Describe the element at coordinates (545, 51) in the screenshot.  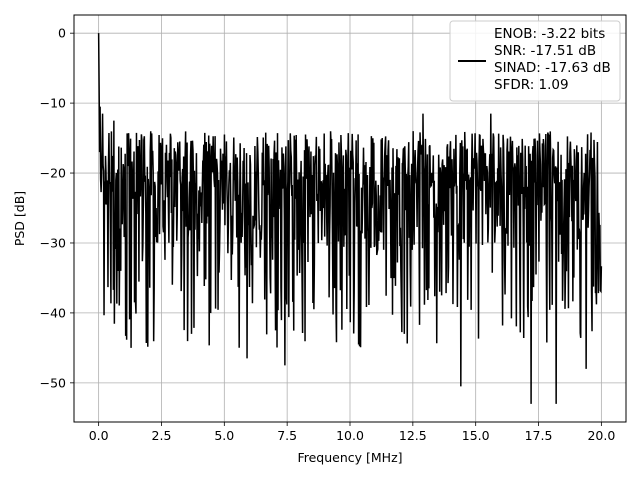
I see `legend-entry: SNR: -17.51 dB` at that location.